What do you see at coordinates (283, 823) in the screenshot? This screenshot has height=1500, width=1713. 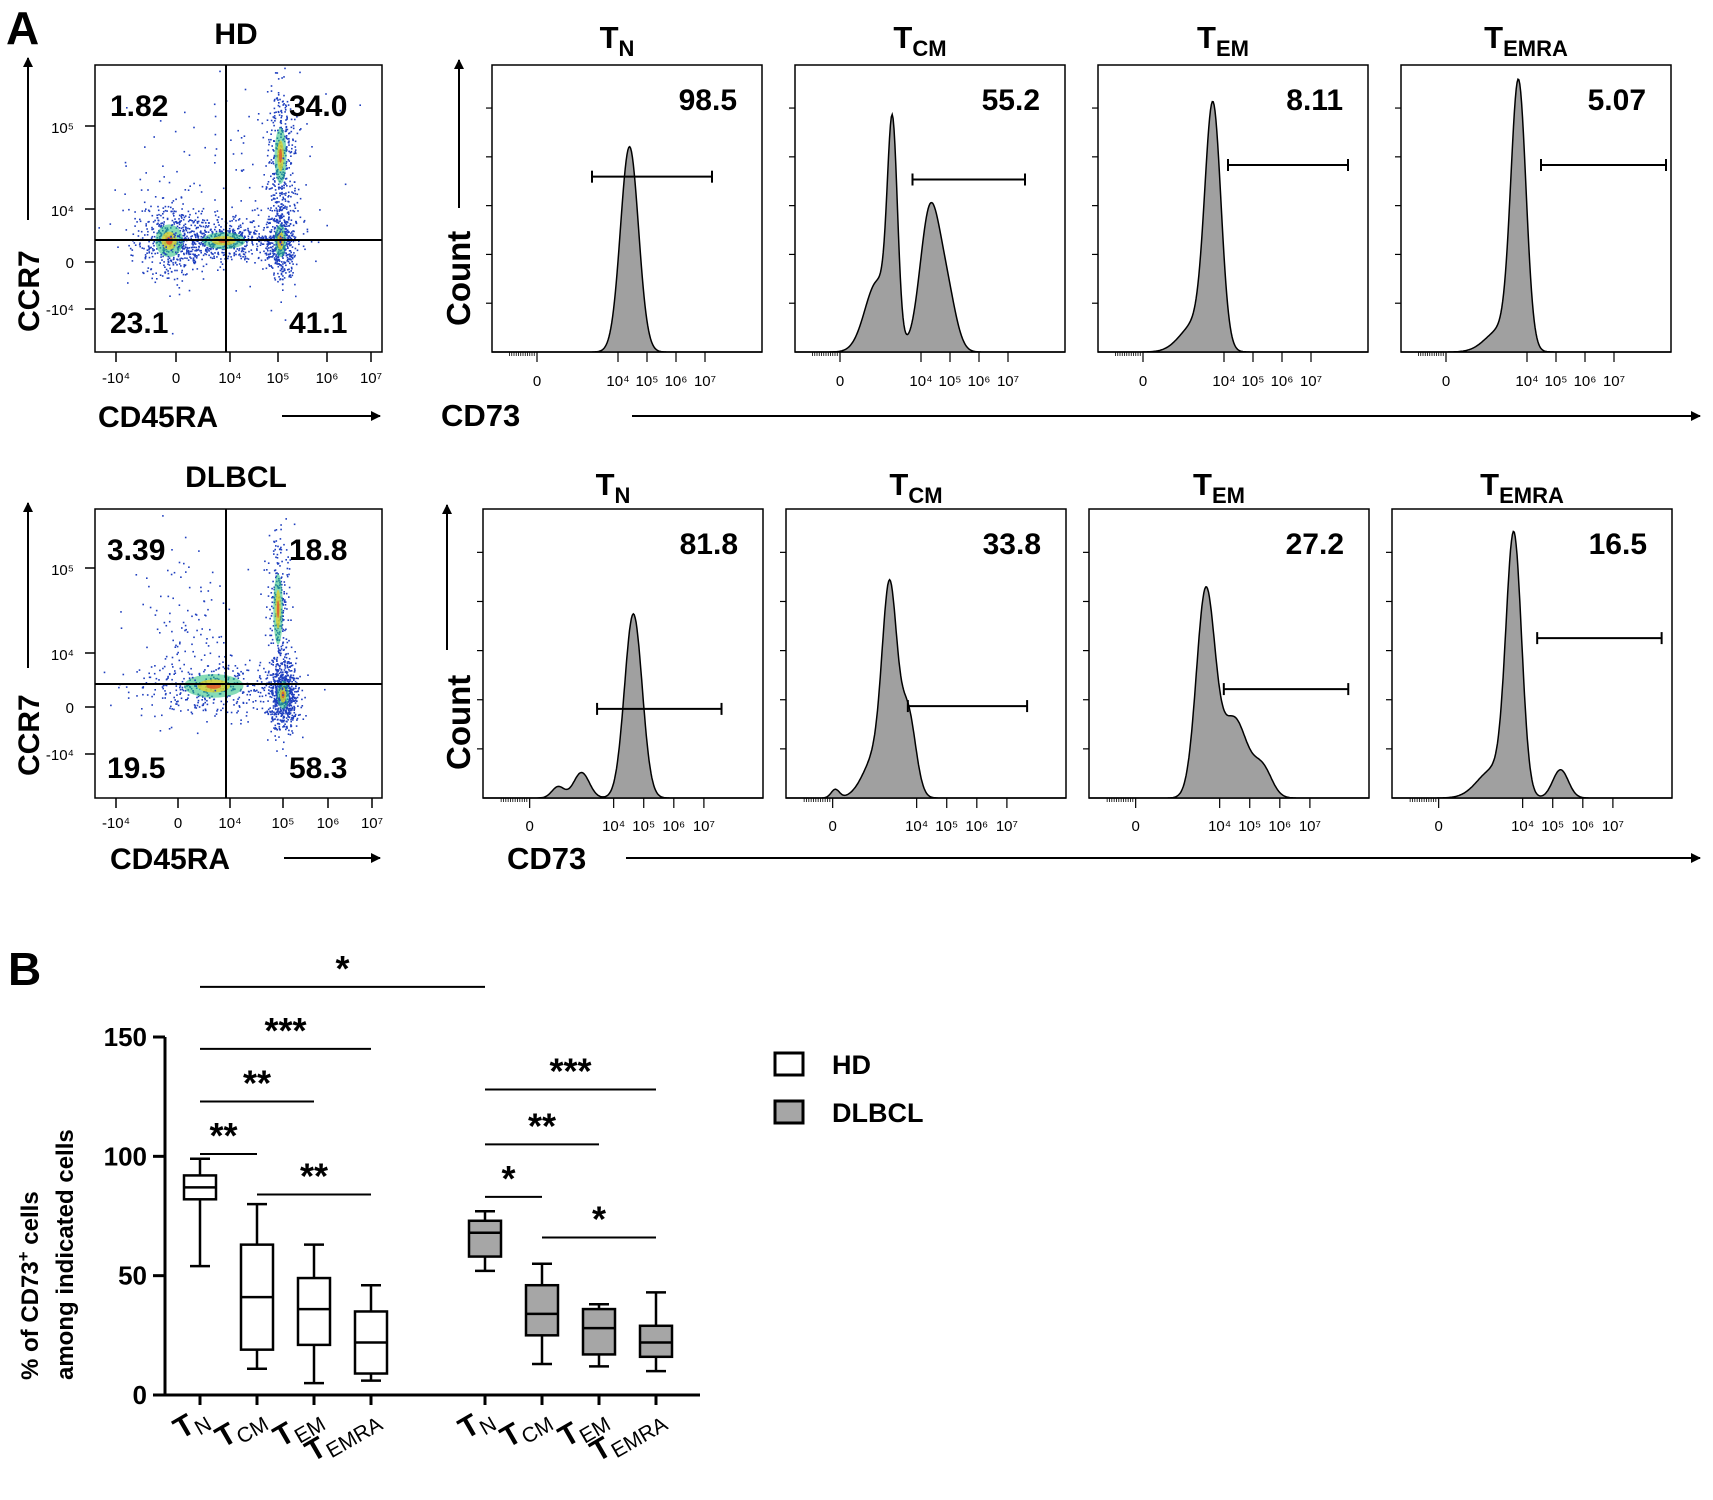 I see `x-tick-label: 10⁵` at bounding box center [283, 823].